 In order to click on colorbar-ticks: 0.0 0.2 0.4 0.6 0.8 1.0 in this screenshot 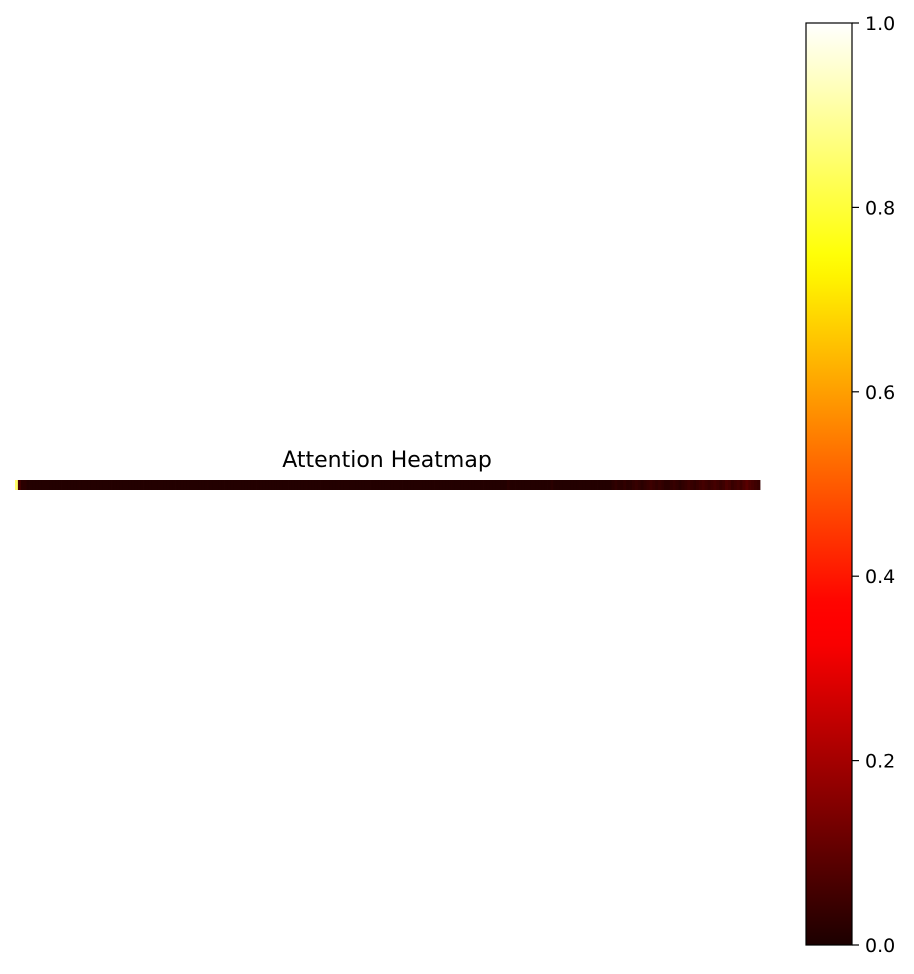, I will do `click(873, 485)`.